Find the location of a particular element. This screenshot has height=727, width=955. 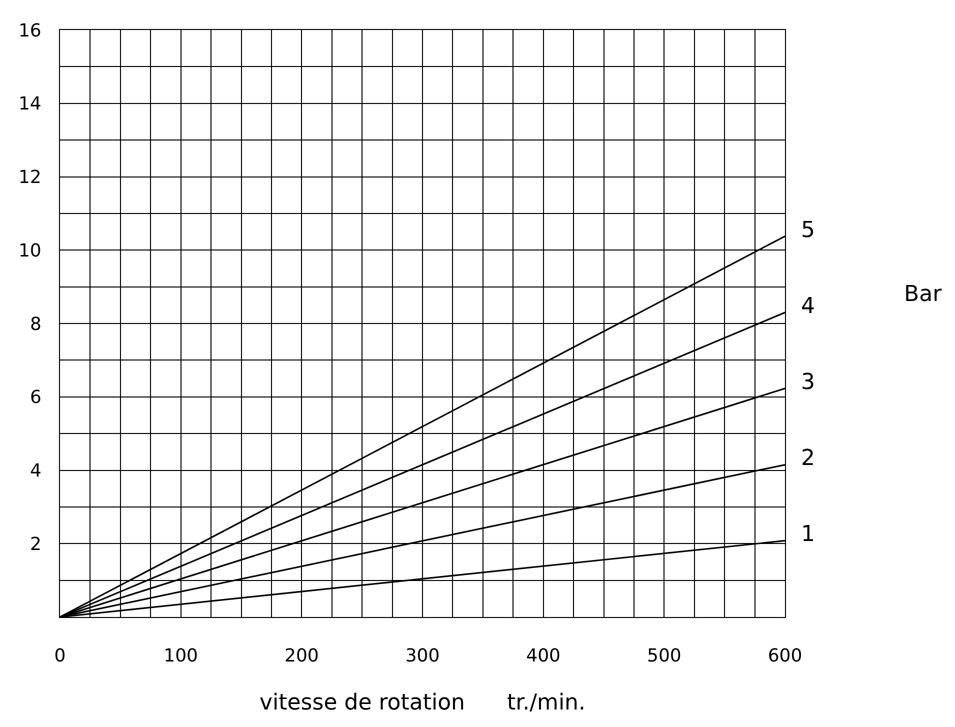

x-tick-label: 400 is located at coordinates (543, 656).